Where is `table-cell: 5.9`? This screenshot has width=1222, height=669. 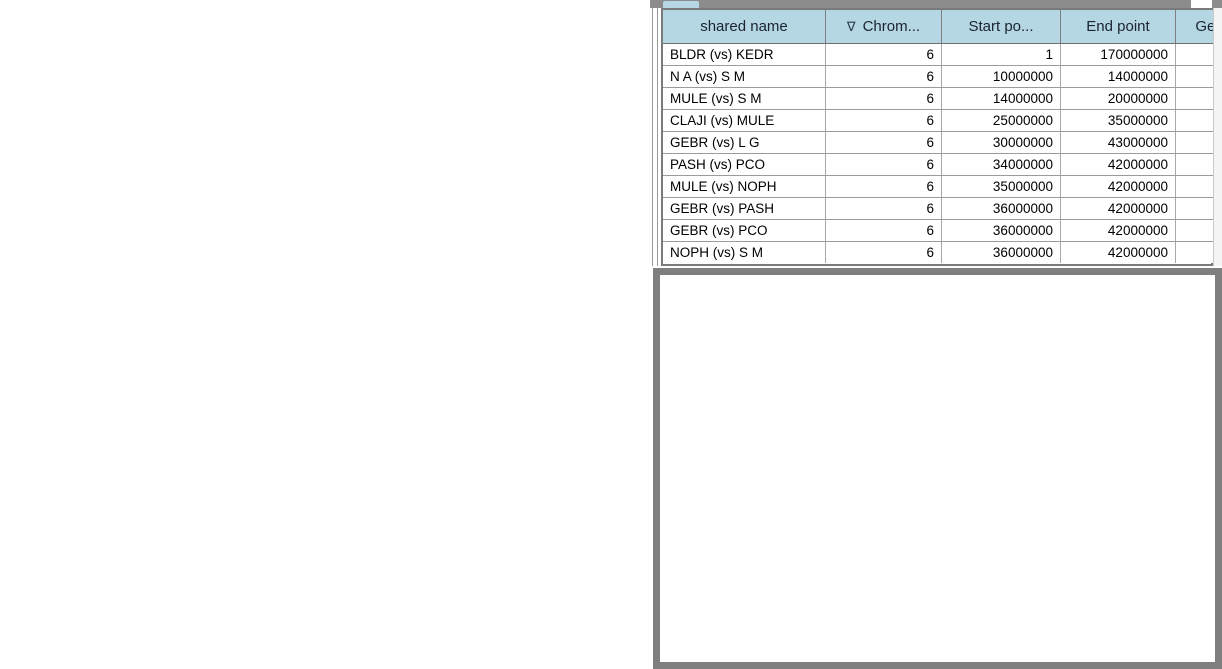
table-cell: 5.9 is located at coordinates (1198, 120).